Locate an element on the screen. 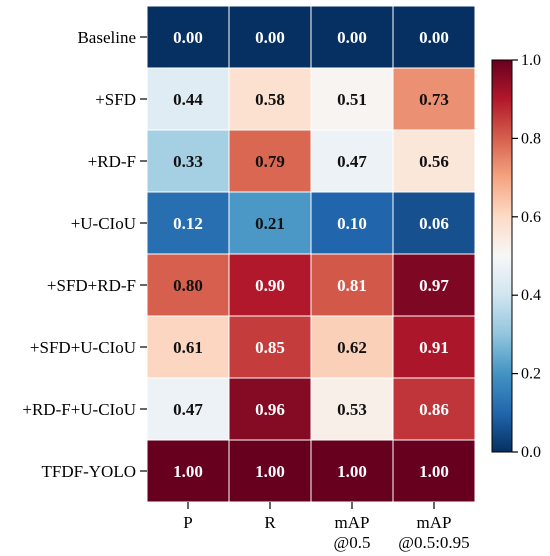 The width and height of the screenshot is (550, 556). colorbar-tick-label: 0.4 is located at coordinates (531, 295).